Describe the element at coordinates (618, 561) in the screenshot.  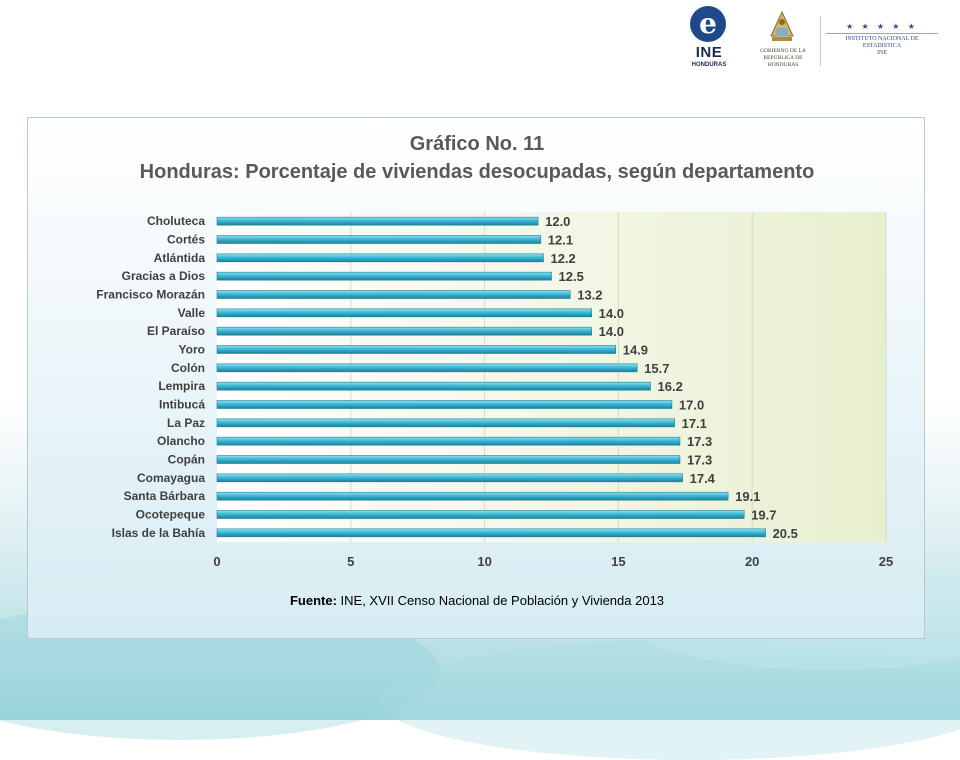
I see `x-tick-label: 15` at that location.